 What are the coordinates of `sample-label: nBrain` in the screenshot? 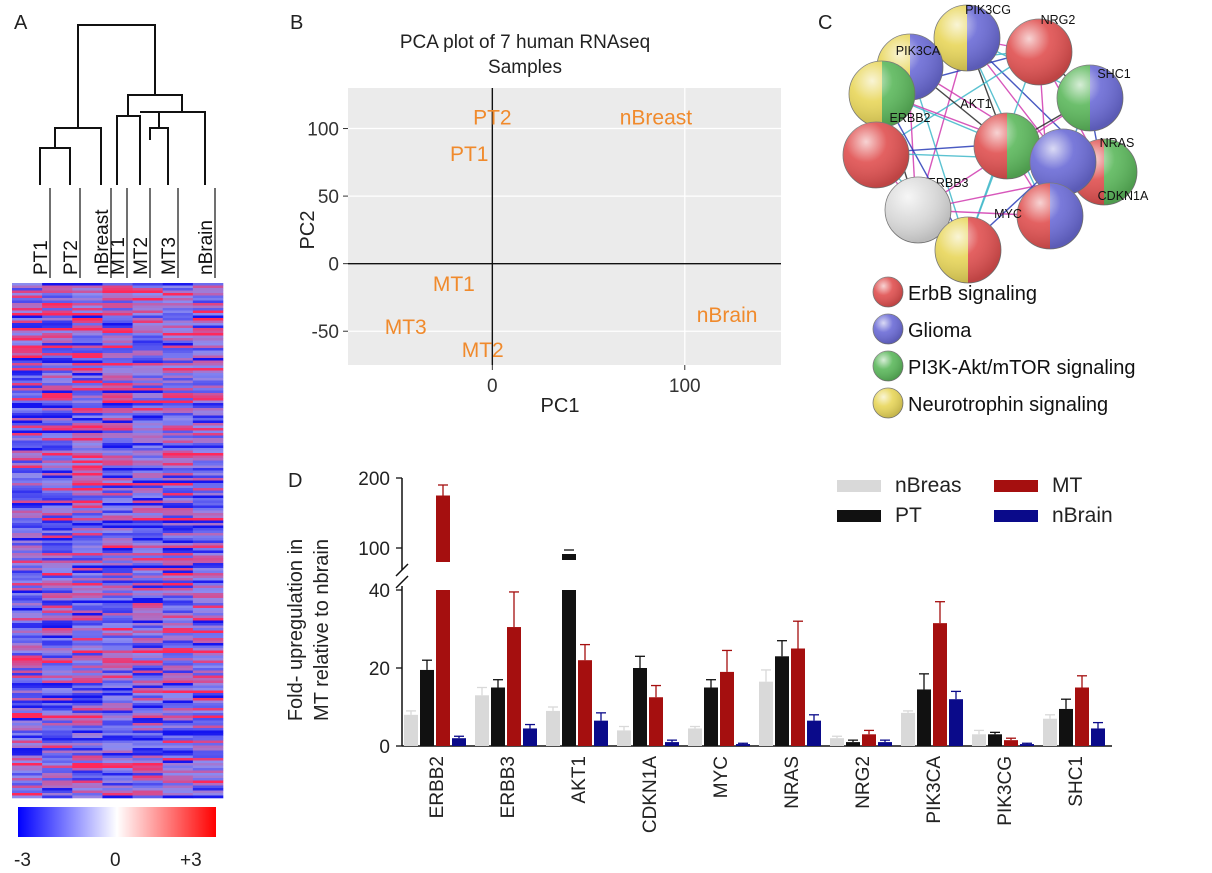 It's located at (206, 247).